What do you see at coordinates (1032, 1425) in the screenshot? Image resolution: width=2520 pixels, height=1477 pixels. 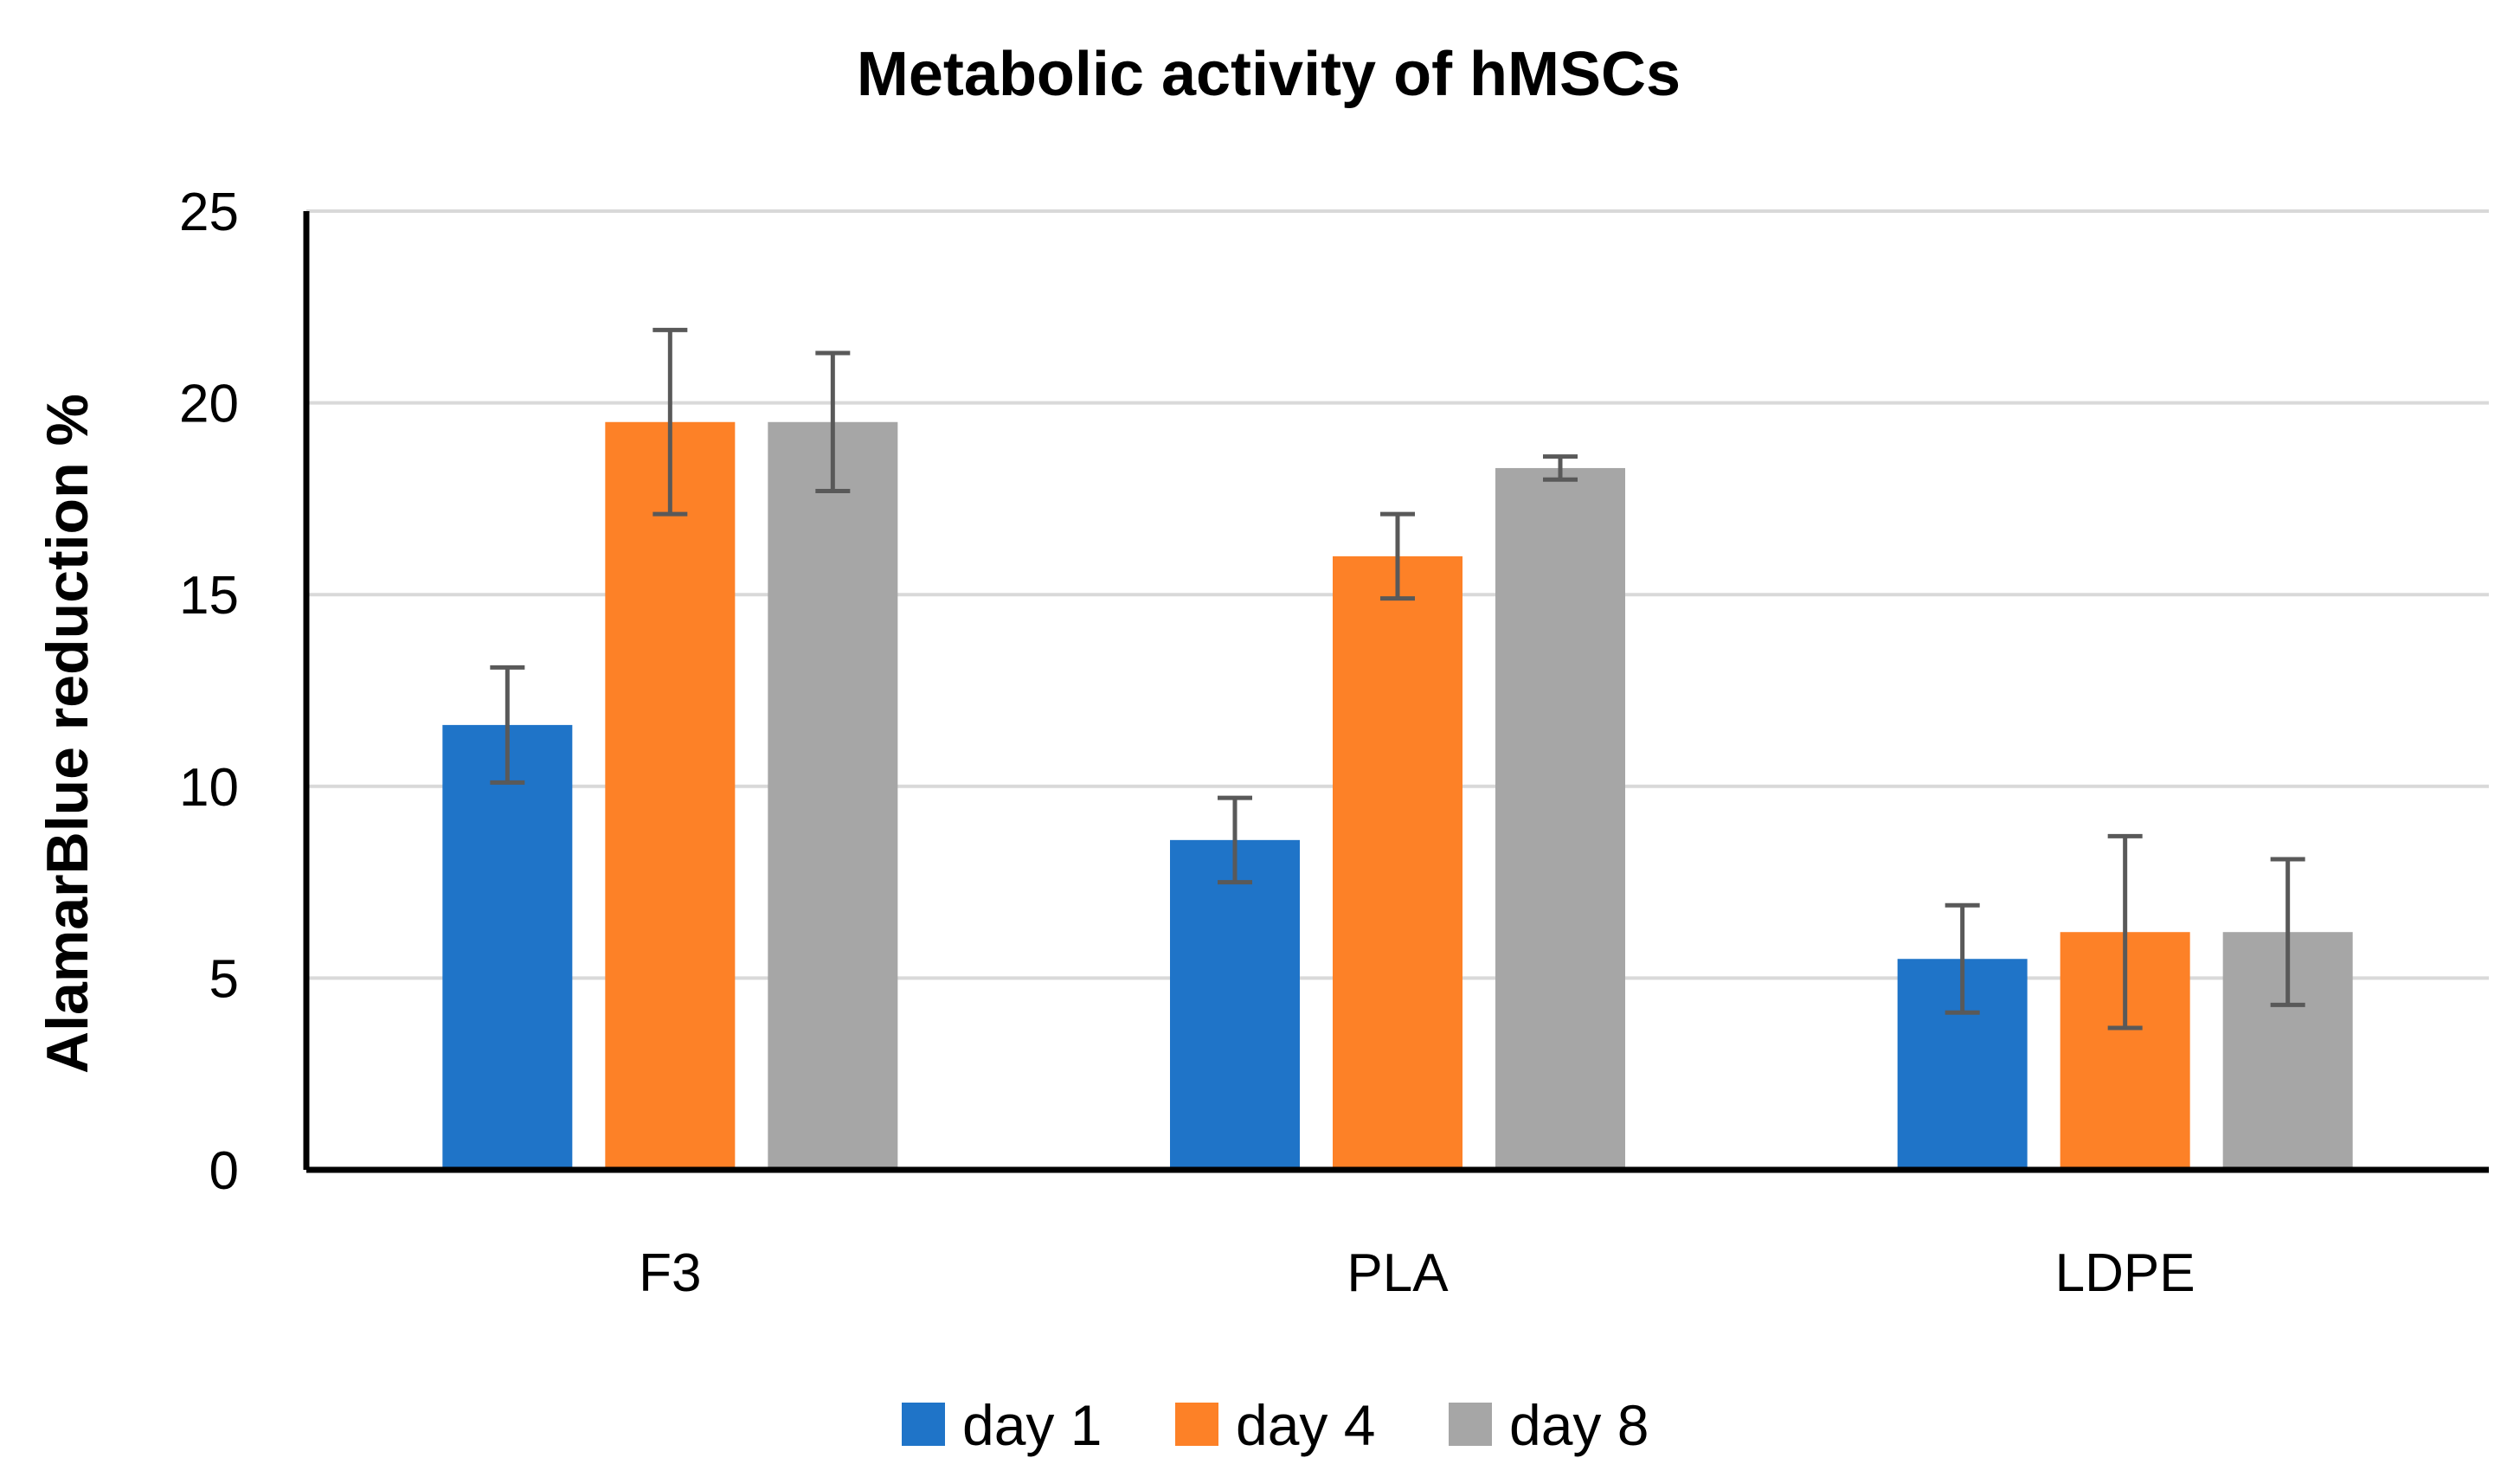 I see `legend-label: day 1` at bounding box center [1032, 1425].